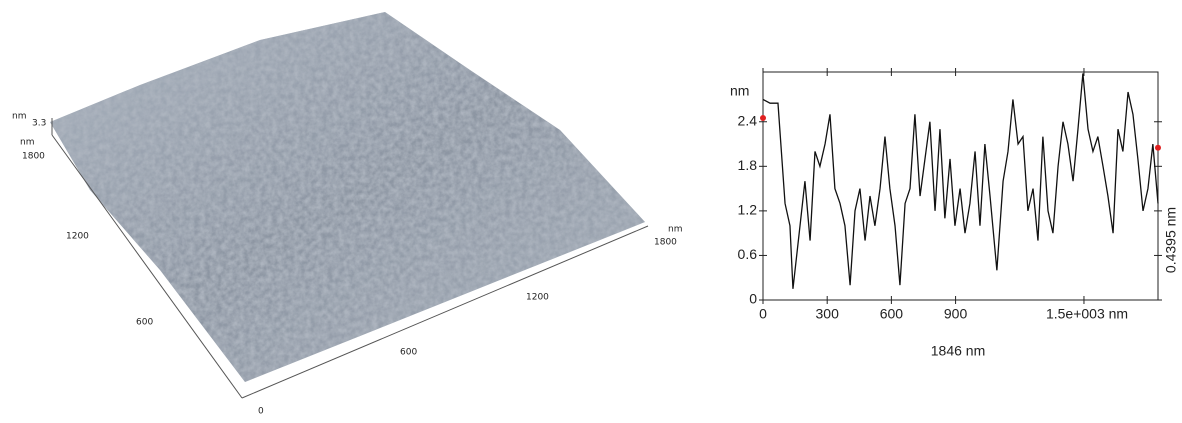  Describe the element at coordinates (739, 91) in the screenshot. I see `y-axis-label: nm` at that location.